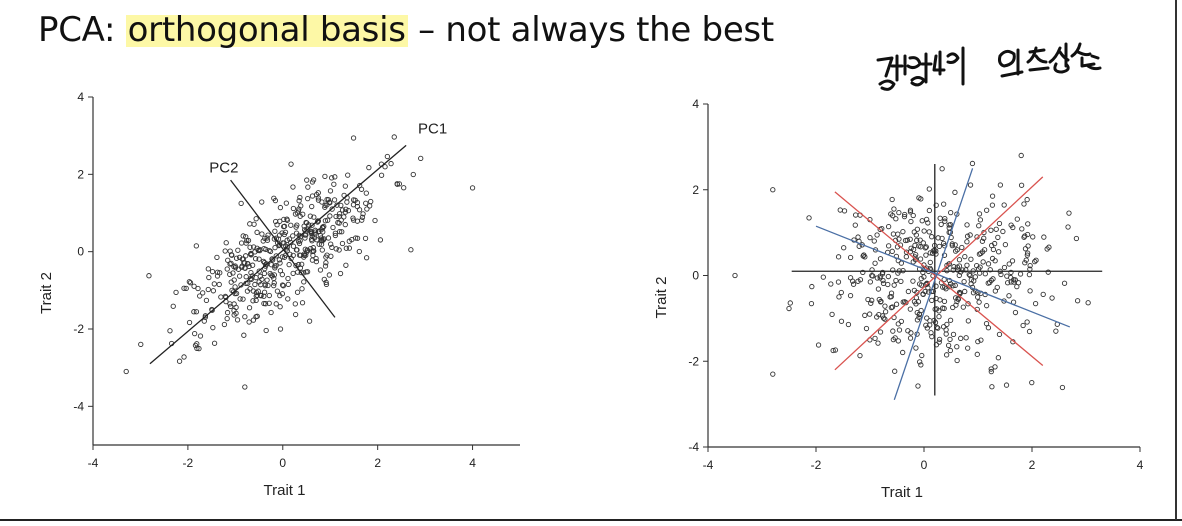  What do you see at coordinates (695, 276) in the screenshot?
I see `y-tick-label: 0` at bounding box center [695, 276].